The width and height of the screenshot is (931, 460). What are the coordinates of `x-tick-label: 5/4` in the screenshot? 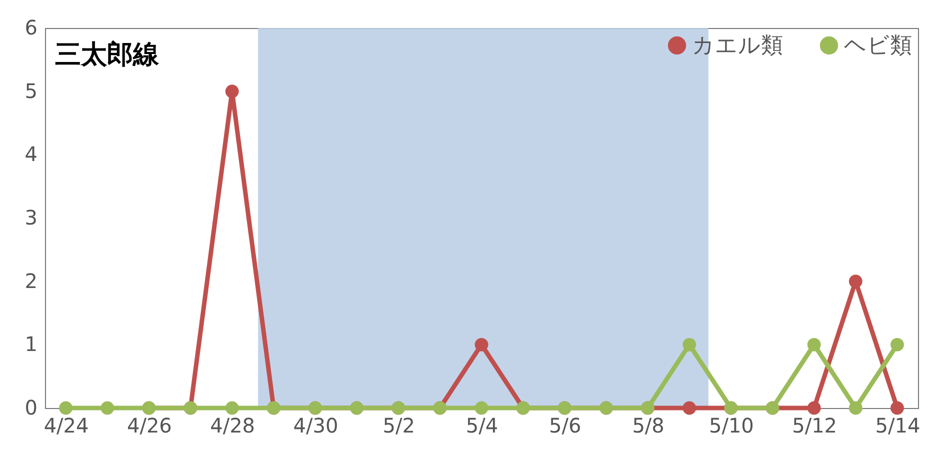 It's located at (482, 426).